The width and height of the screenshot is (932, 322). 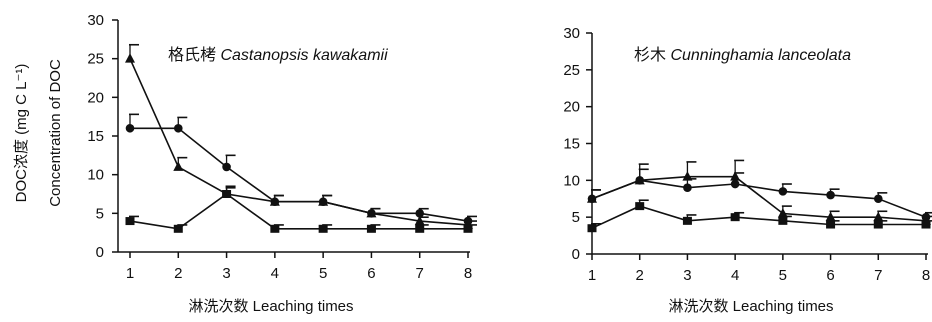 I want to click on panel-title-latin: Castanopsis kawakamii, so click(x=304, y=55).